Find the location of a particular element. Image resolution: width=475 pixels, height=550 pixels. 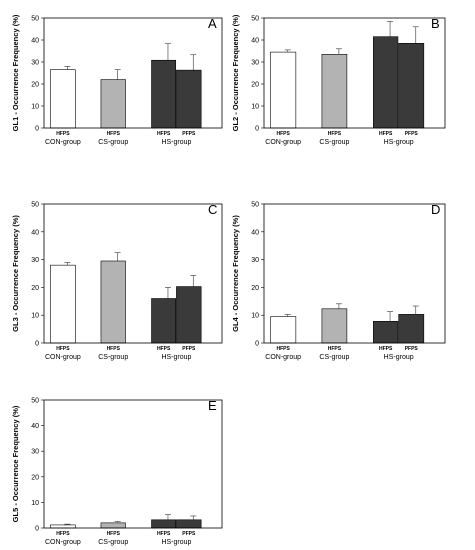

panel-letter: E is located at coordinates (212, 405).